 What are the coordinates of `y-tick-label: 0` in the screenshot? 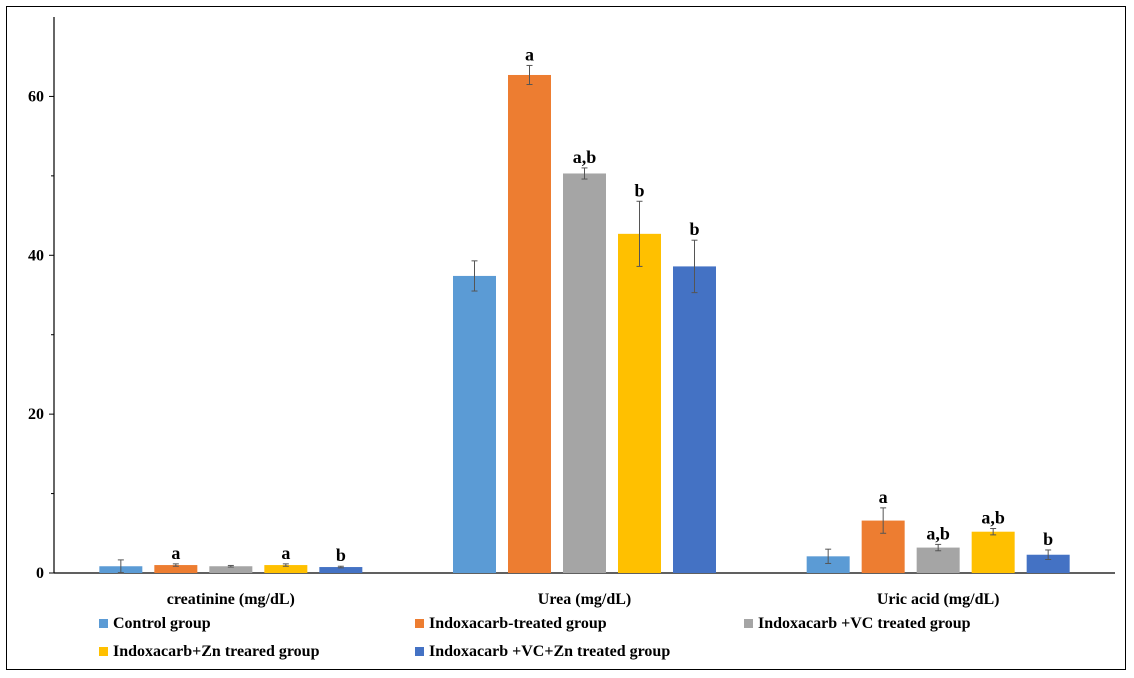 It's located at (40, 573).